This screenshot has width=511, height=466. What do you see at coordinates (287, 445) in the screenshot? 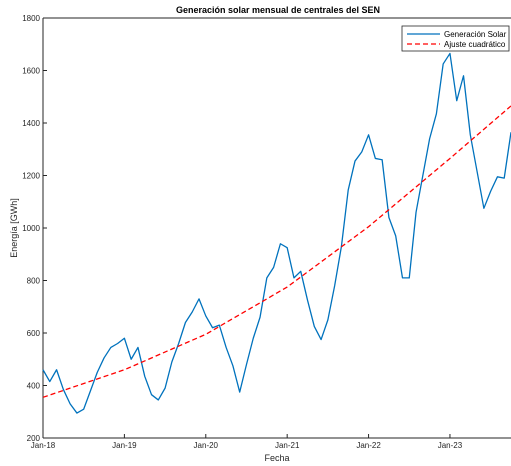
I see `x-tick-label: Jan-21` at bounding box center [287, 445].